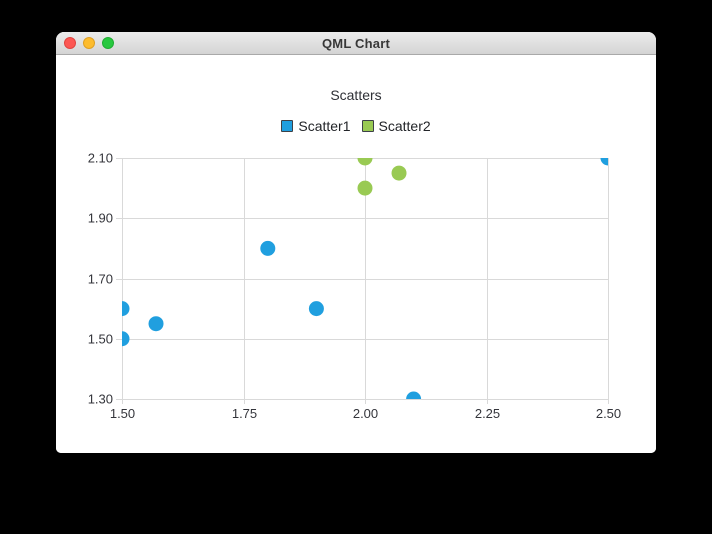 This screenshot has height=534, width=712. Describe the element at coordinates (70, 43) in the screenshot. I see `close-button` at that location.